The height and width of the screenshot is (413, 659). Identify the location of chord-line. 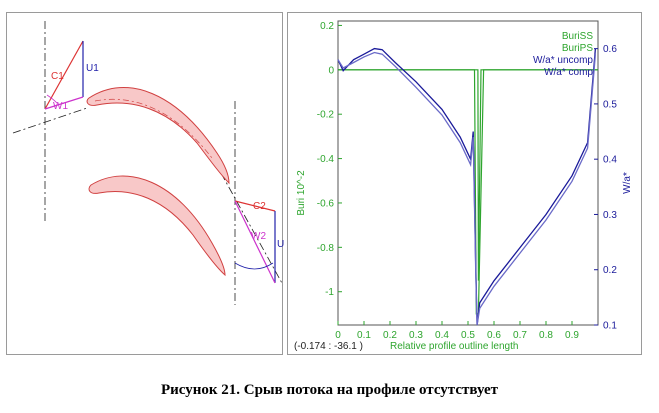
(50, 120).